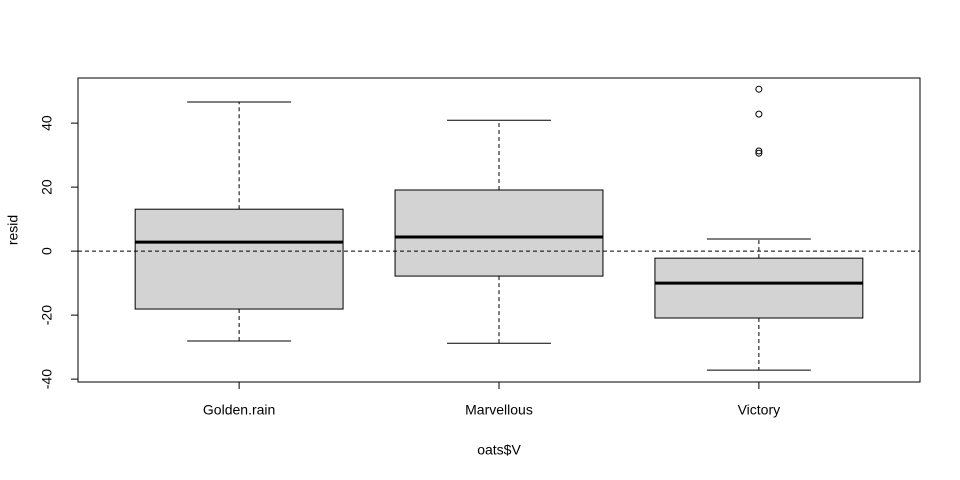 The height and width of the screenshot is (480, 960). What do you see at coordinates (47, 251) in the screenshot?
I see `y-tick-label: 0` at bounding box center [47, 251].